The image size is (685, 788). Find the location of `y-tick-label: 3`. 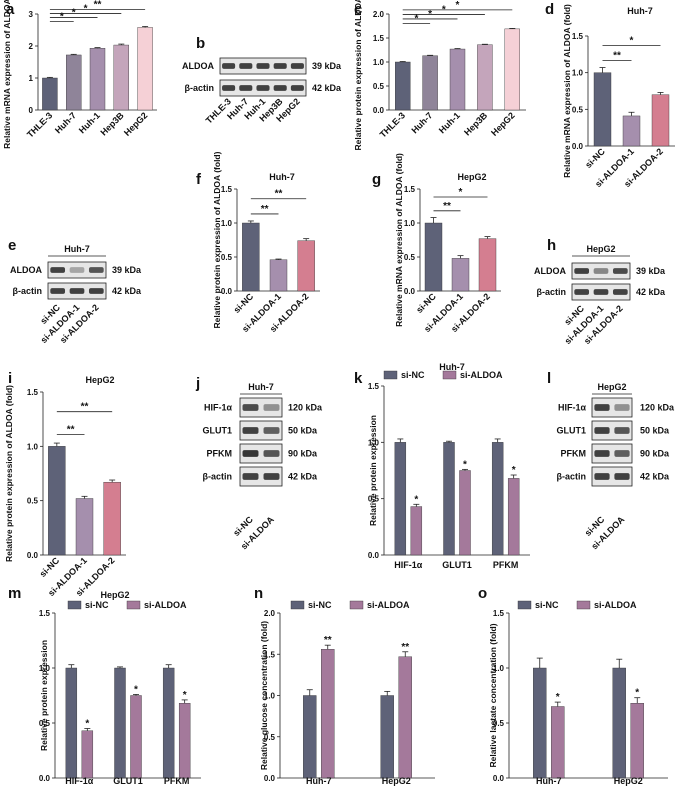

y-tick-label: 3 is located at coordinates (31, 14).